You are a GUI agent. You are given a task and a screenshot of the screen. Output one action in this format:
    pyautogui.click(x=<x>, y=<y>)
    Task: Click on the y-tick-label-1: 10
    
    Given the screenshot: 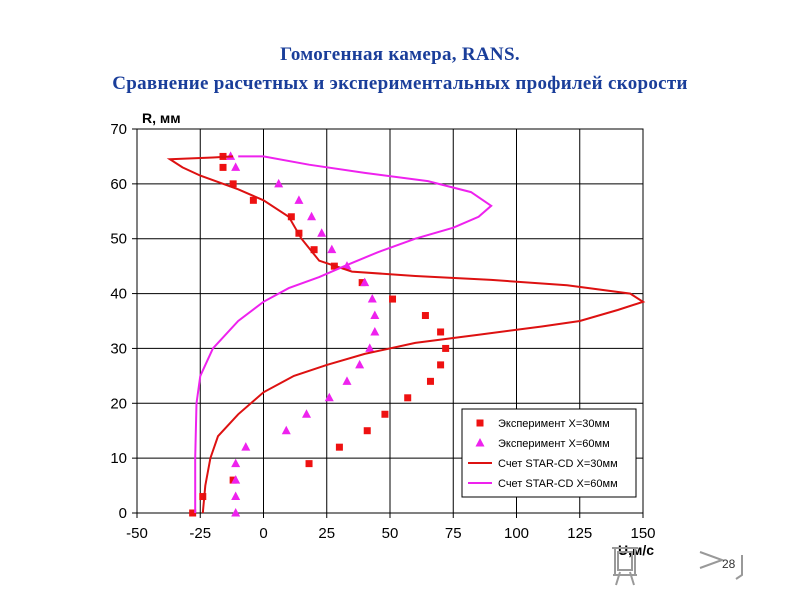 What is the action you would take?
    pyautogui.click(x=118, y=458)
    